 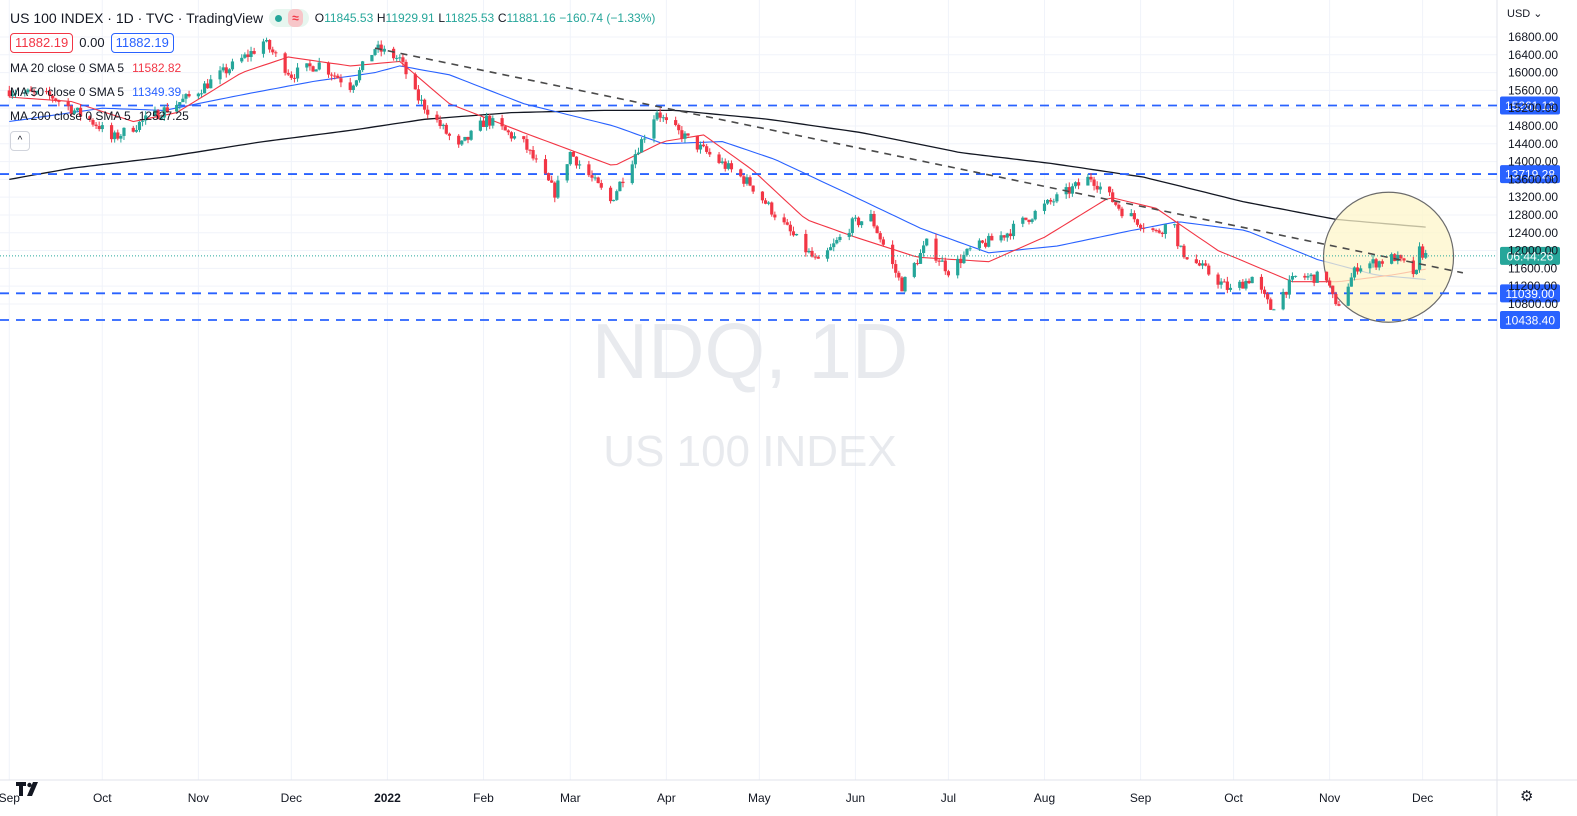 What do you see at coordinates (1044, 798) in the screenshot?
I see `time-tick-label: Aug` at bounding box center [1044, 798].